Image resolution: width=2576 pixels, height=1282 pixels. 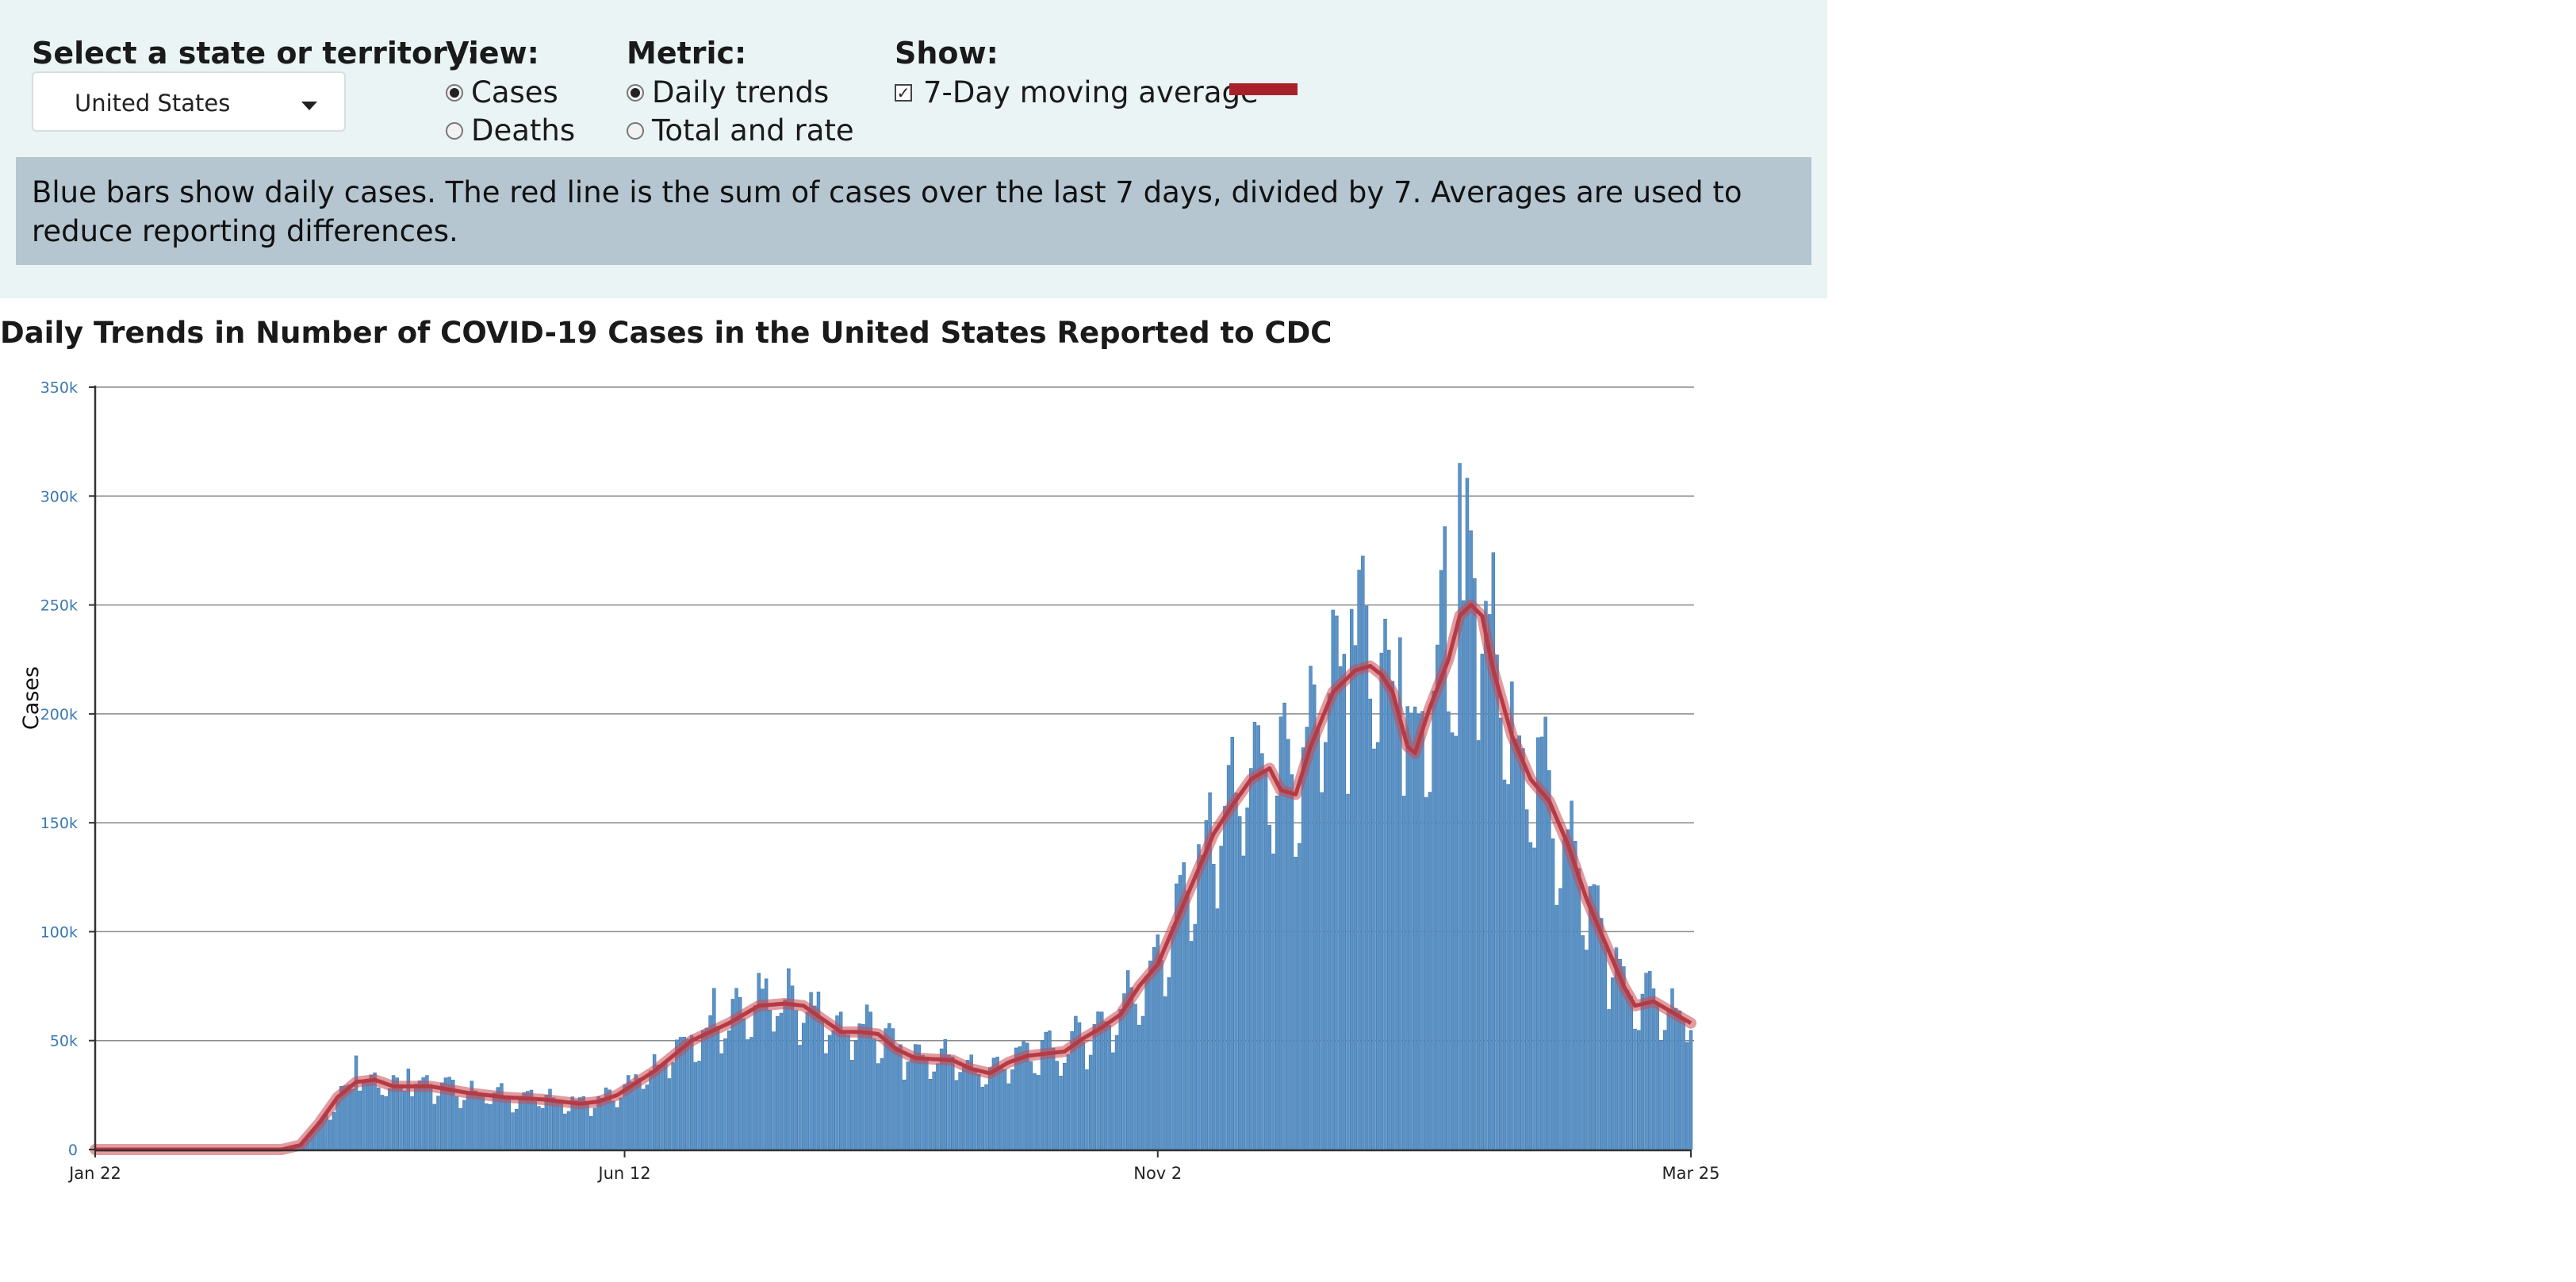 What do you see at coordinates (636, 131) in the screenshot?
I see `radio-unselected-icon` at bounding box center [636, 131].